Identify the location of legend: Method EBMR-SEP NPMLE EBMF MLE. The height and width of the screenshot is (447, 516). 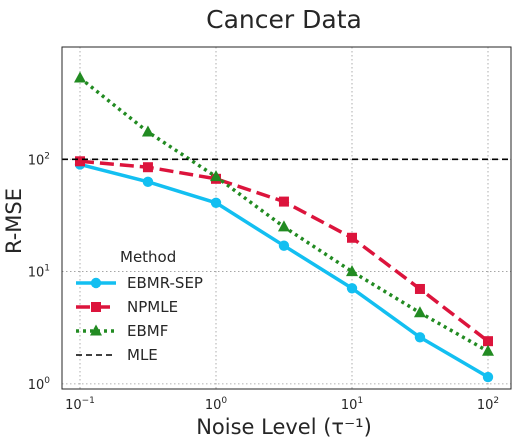
(139, 306).